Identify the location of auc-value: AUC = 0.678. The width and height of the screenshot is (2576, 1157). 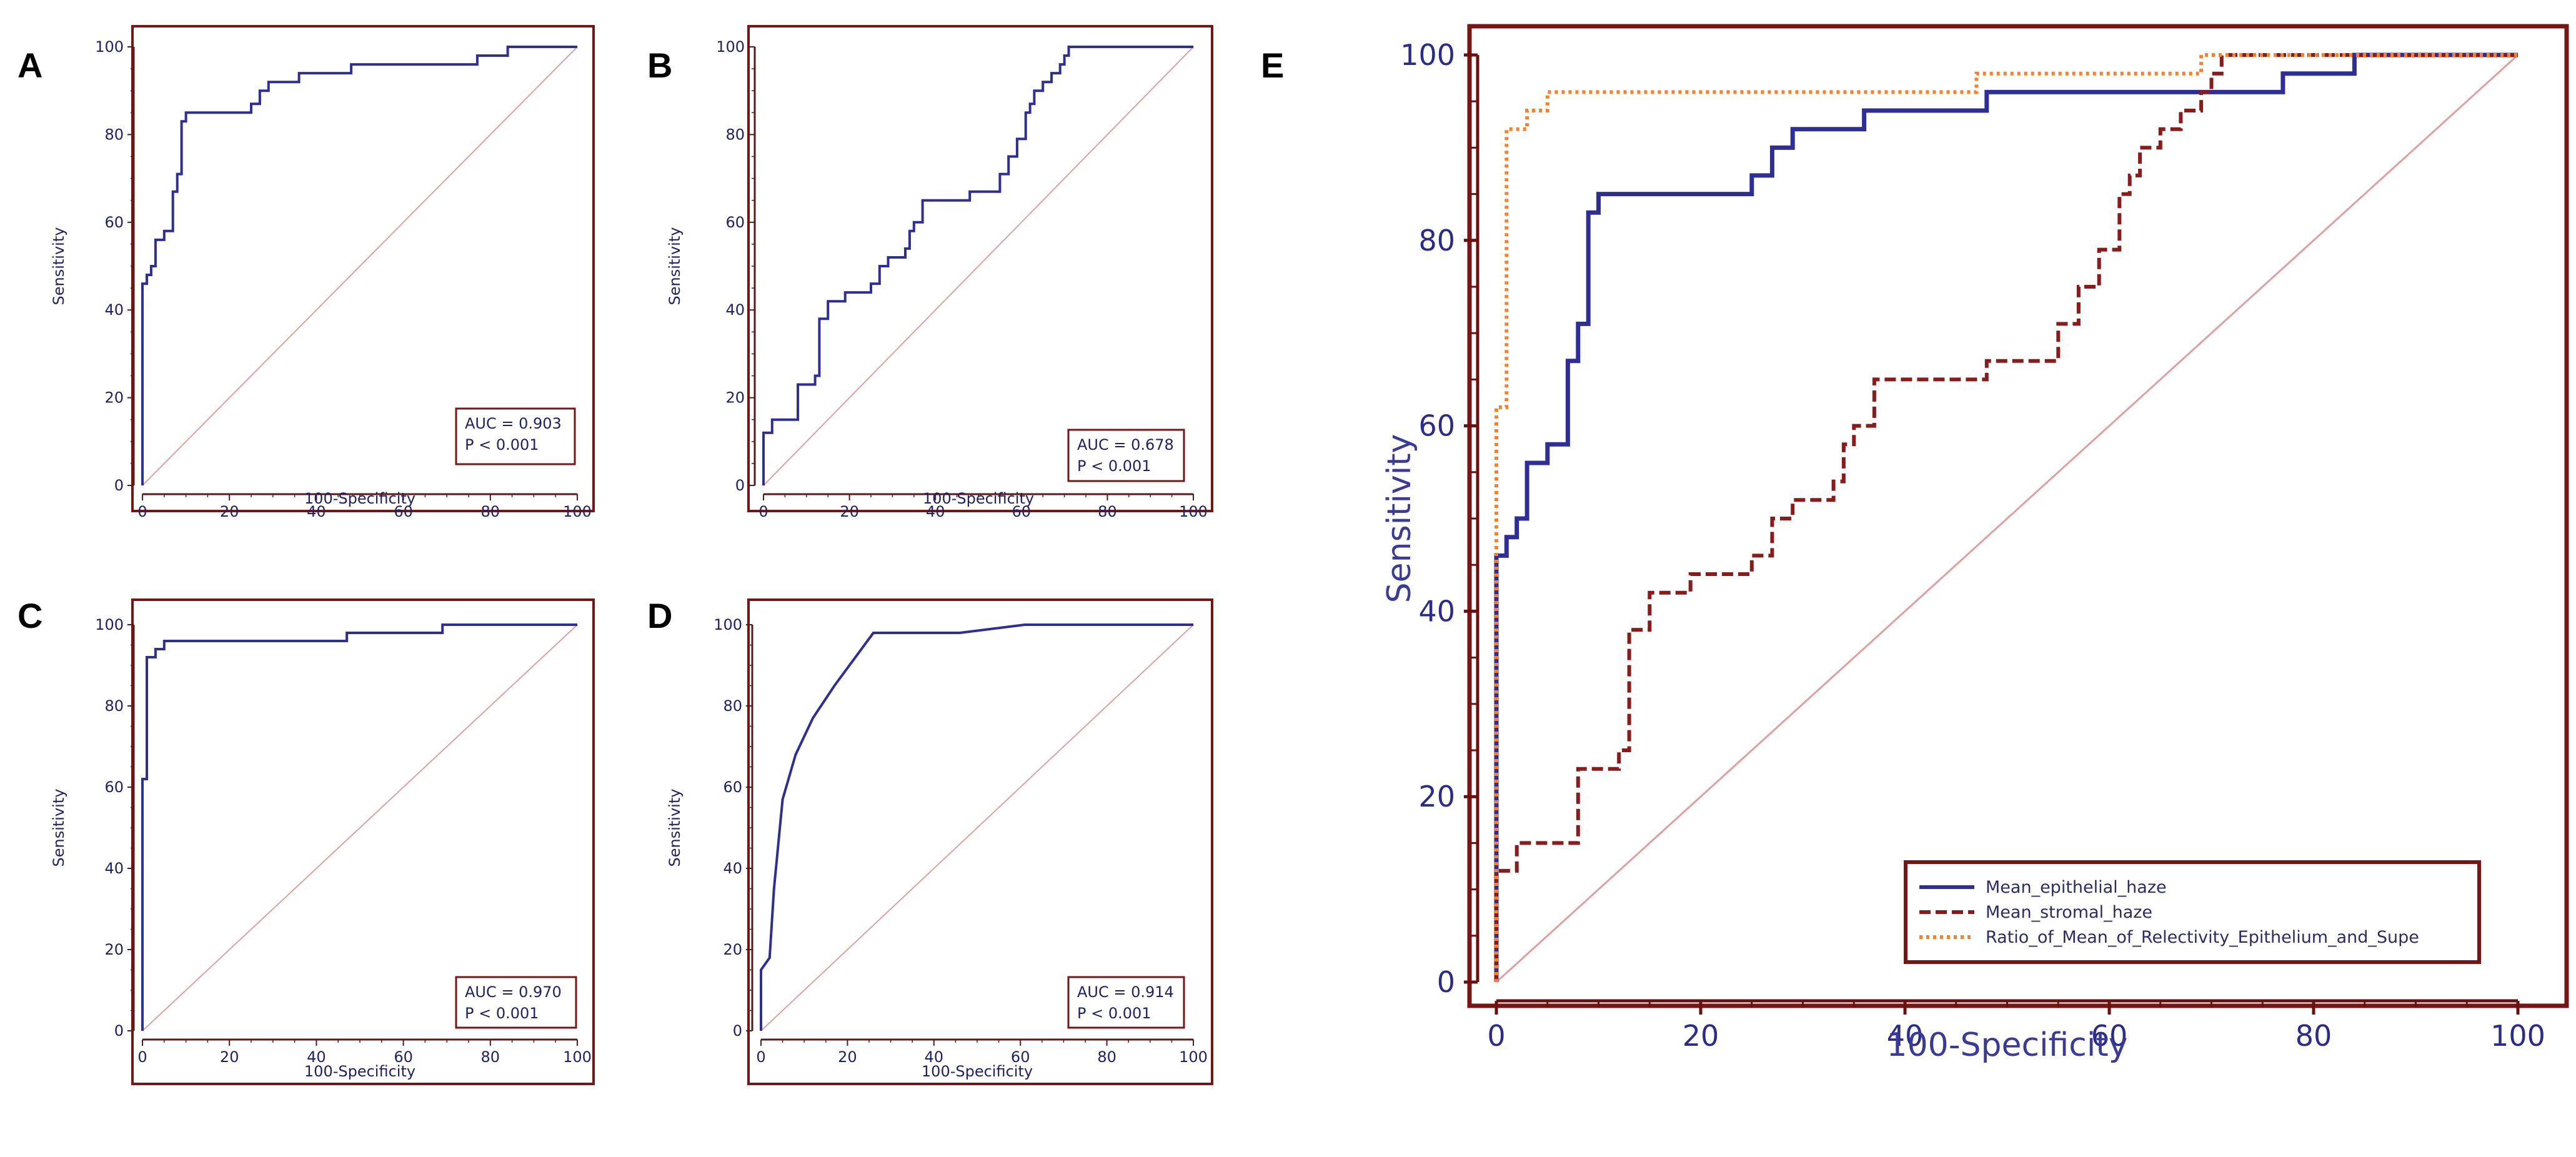
(1125, 445).